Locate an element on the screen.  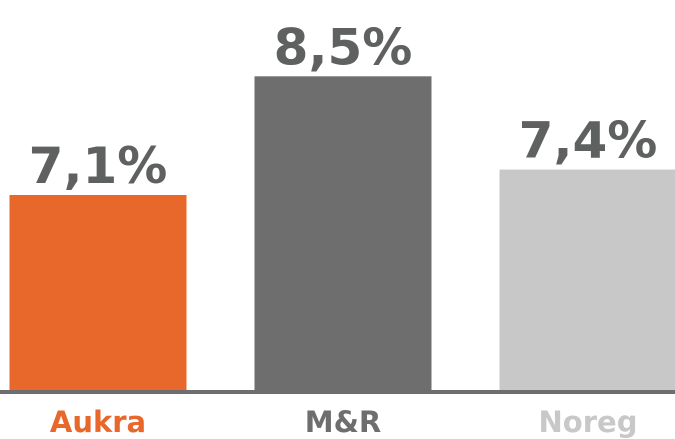
value-label: 7,4% is located at coordinates (588, 141).